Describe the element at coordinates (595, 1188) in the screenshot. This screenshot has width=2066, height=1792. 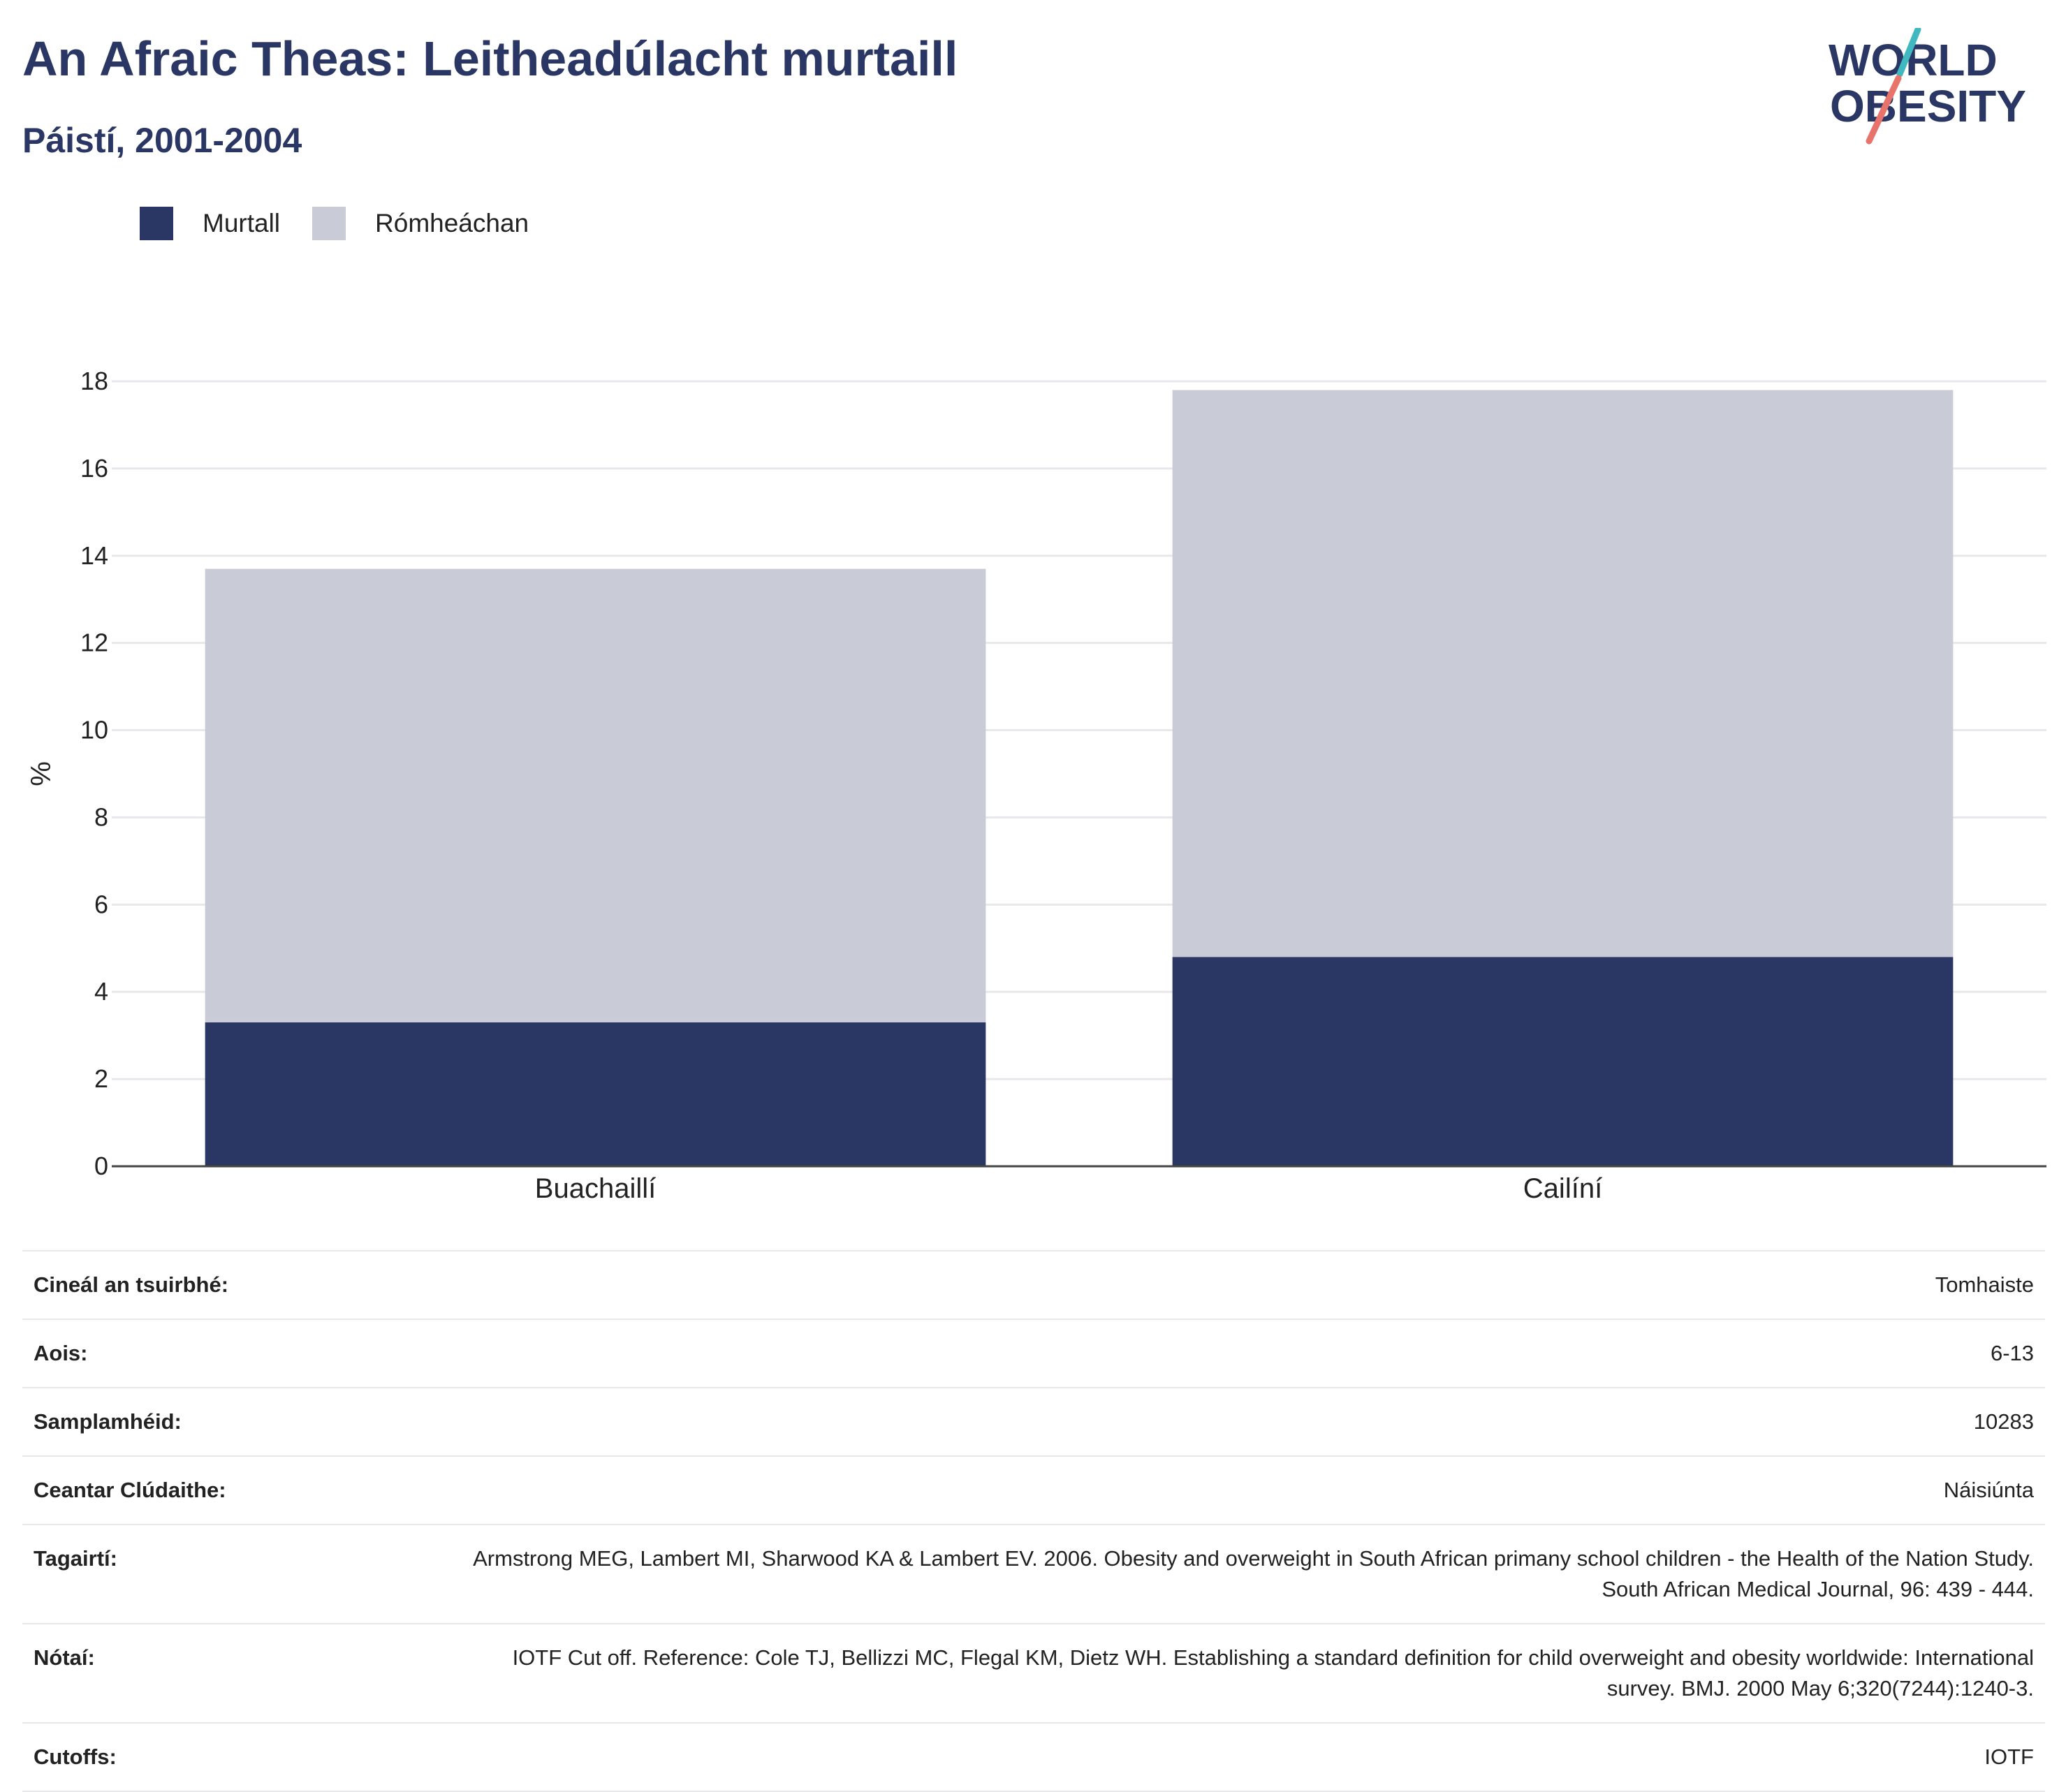
I see `x-tick-label: Buachaillí` at that location.